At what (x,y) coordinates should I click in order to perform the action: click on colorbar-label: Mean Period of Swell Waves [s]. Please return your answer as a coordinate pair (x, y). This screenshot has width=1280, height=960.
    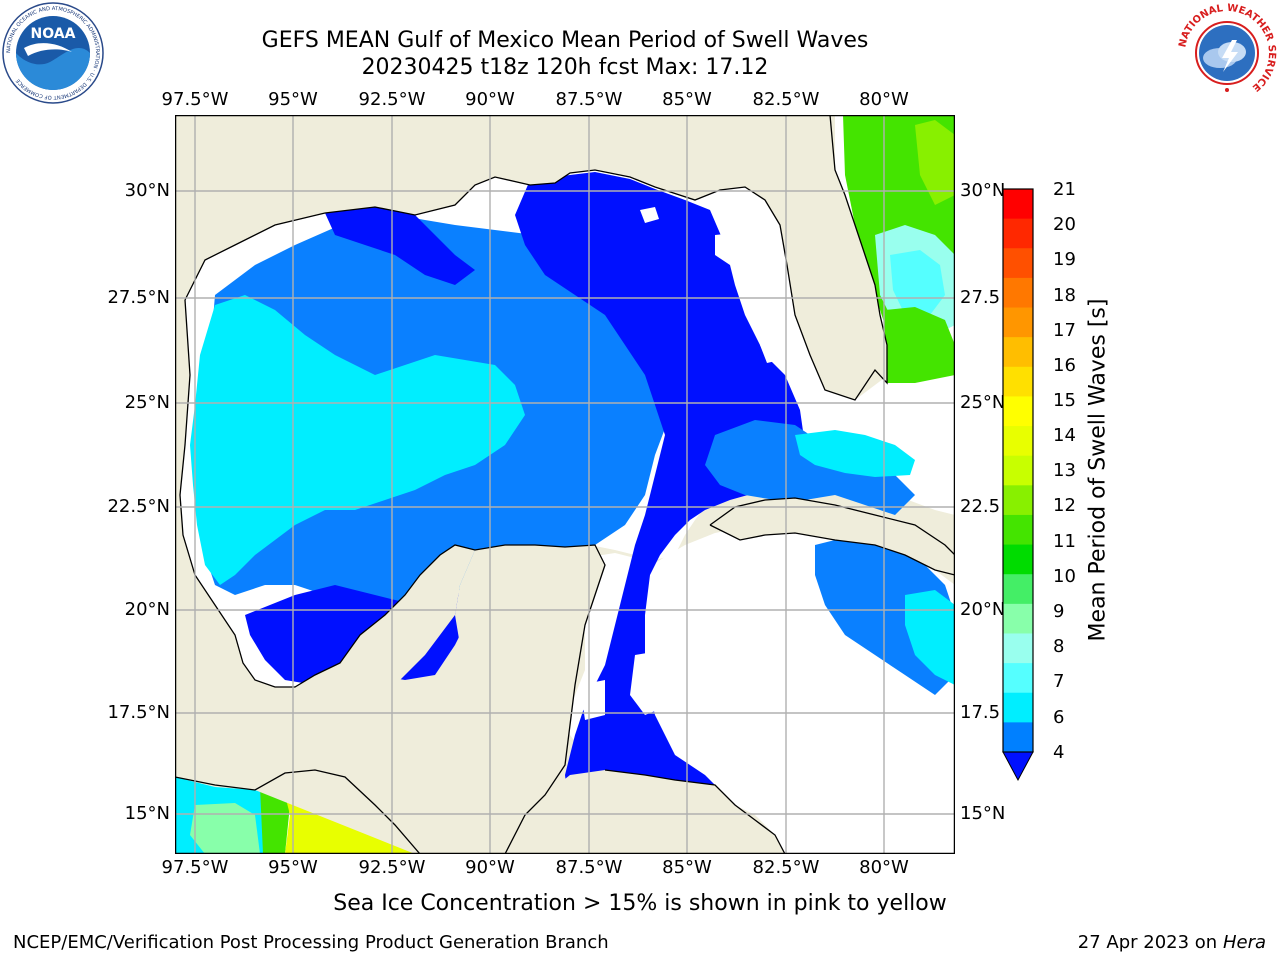
    Looking at the image, I should click on (1098, 470).